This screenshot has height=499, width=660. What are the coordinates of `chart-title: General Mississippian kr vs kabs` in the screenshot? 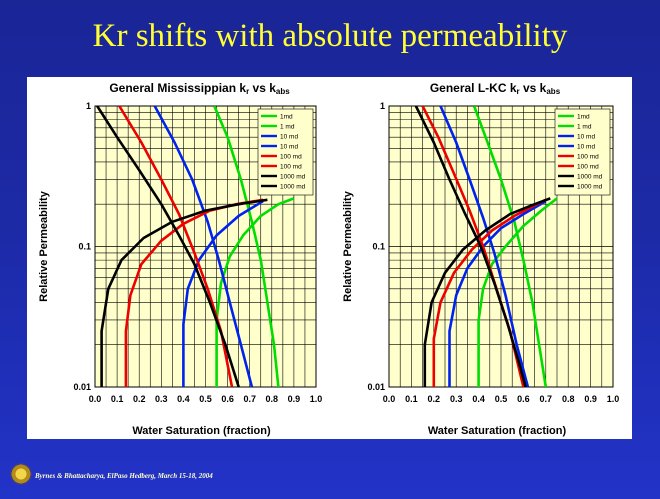 It's located at (199, 88).